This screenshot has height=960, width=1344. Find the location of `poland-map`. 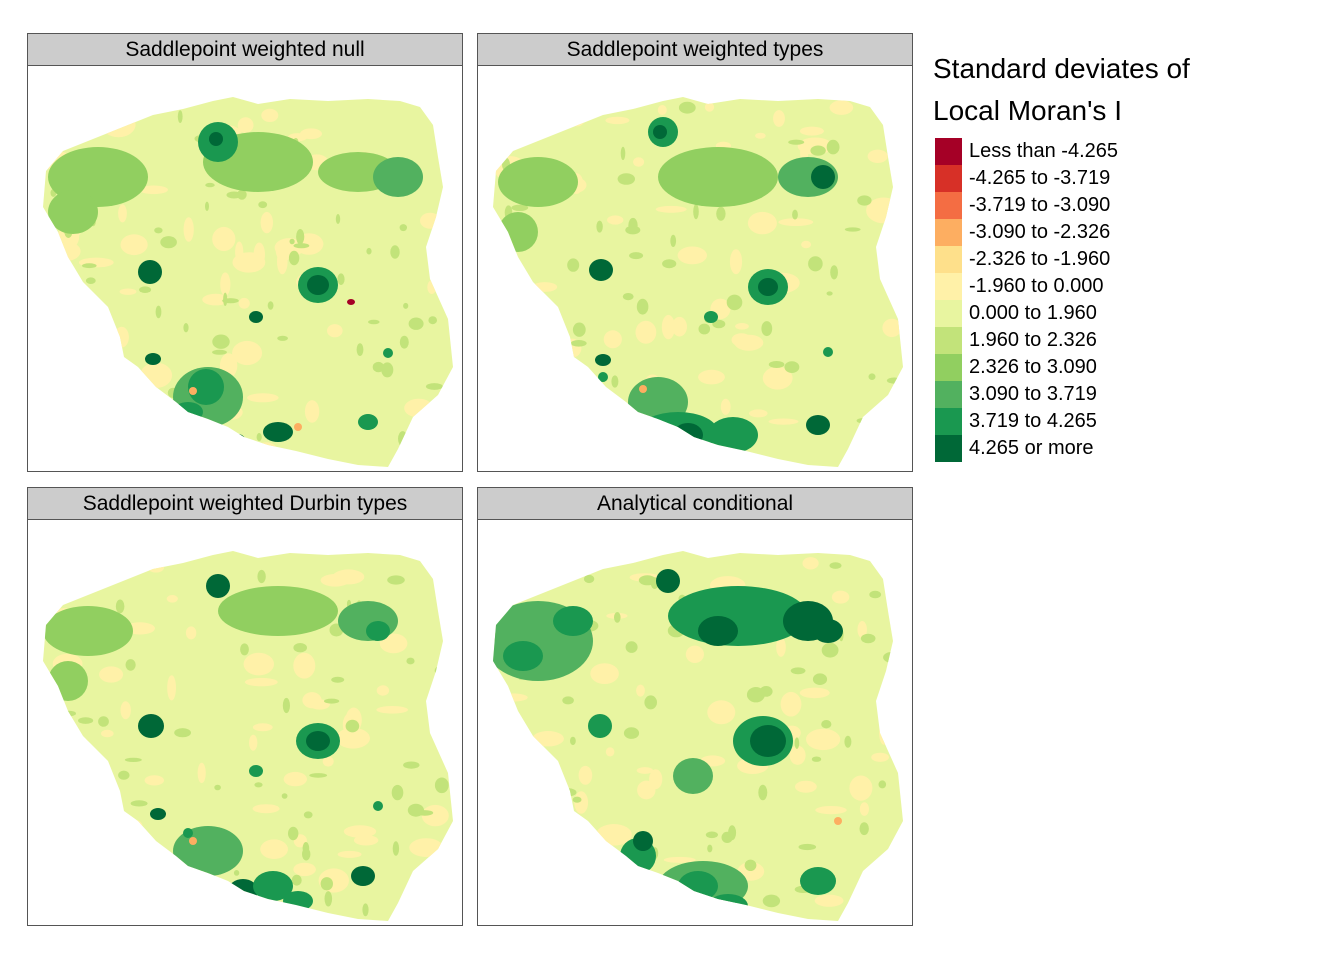

poland-map is located at coordinates (248, 282).